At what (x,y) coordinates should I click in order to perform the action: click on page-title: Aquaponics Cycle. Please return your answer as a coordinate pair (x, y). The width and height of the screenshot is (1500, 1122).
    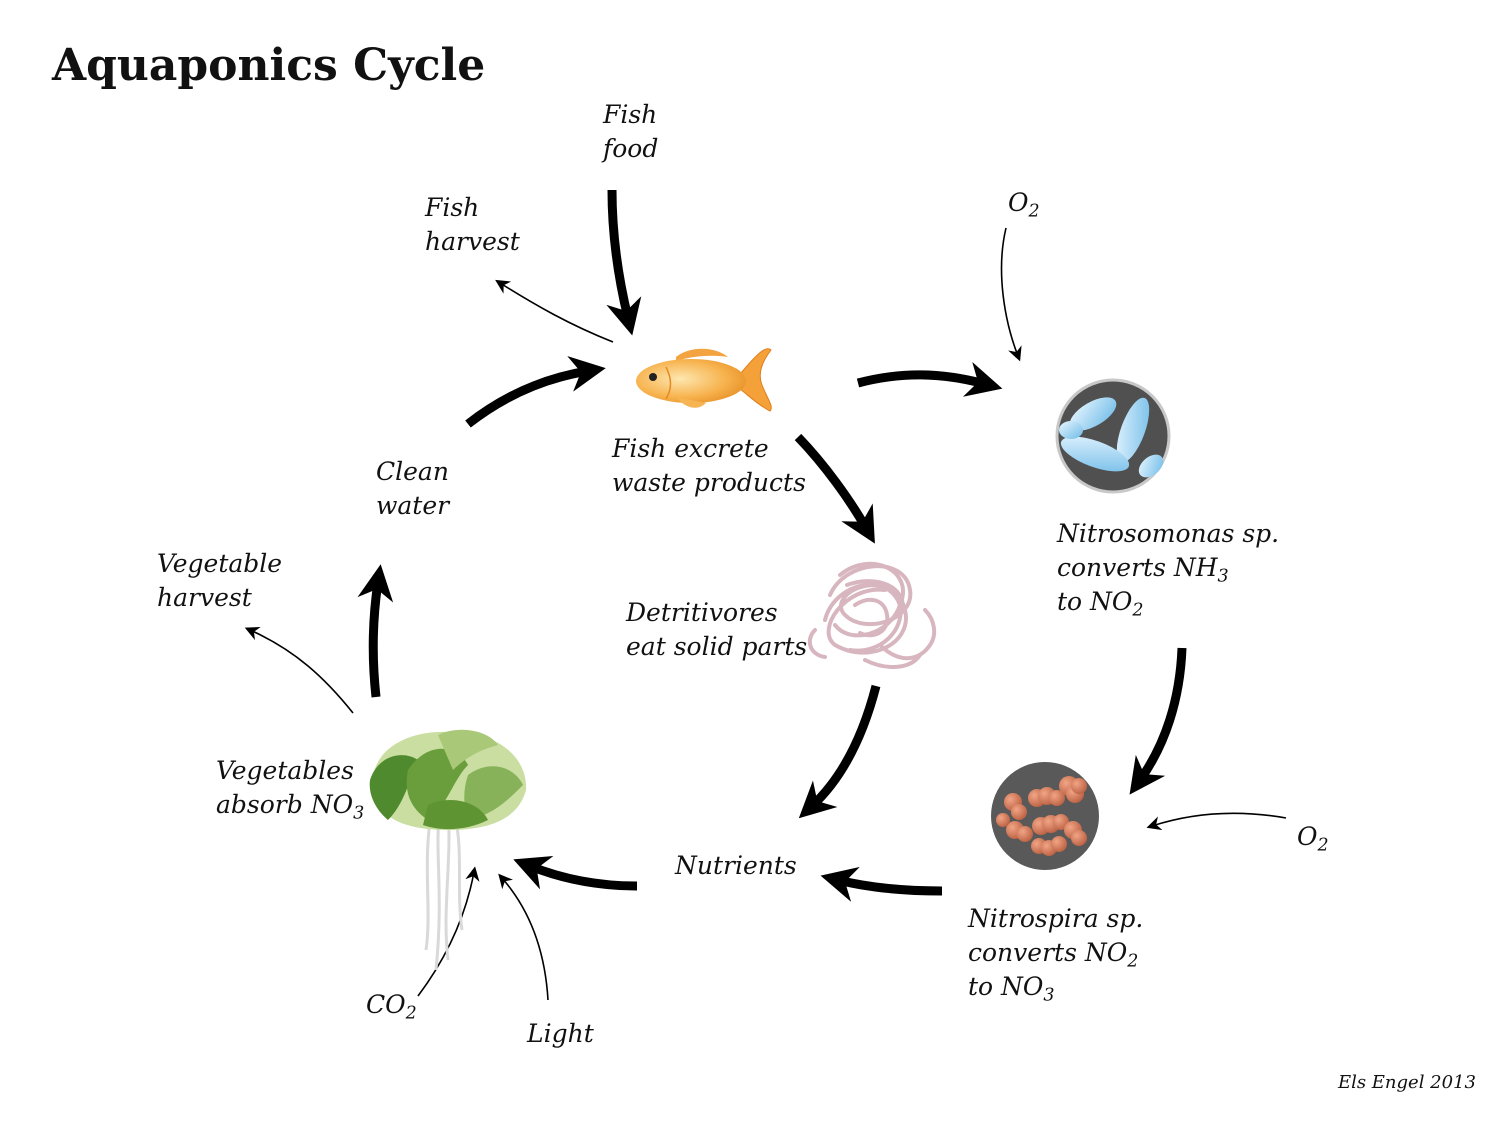
    Looking at the image, I should click on (268, 65).